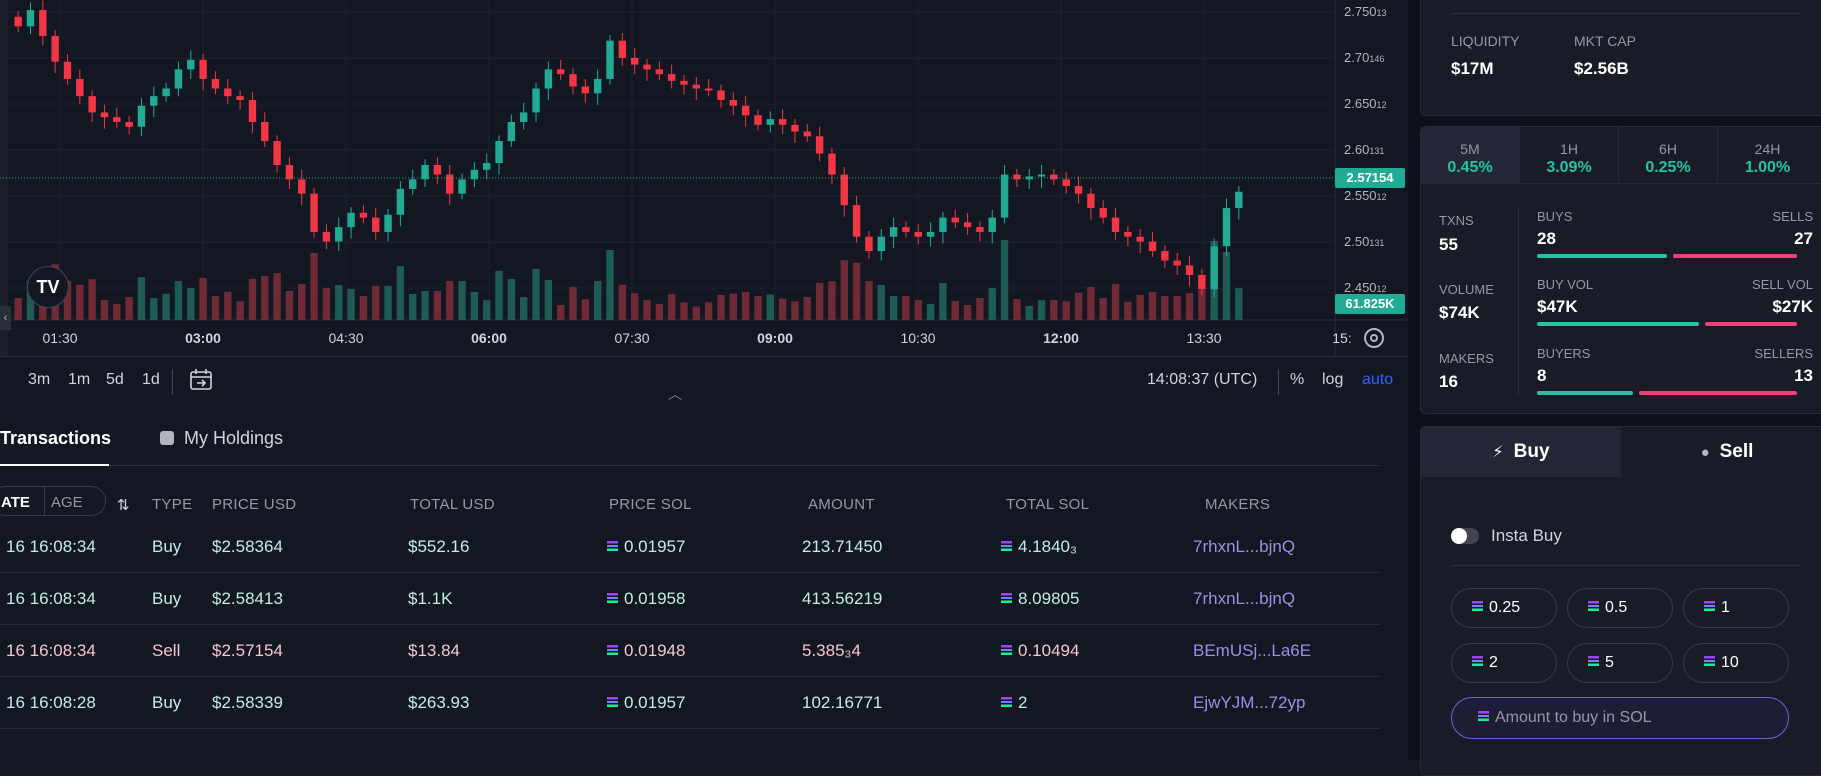 Image resolution: width=1821 pixels, height=776 pixels. Describe the element at coordinates (1470, 155) in the screenshot. I see `period-5m: 5M 0.45%` at that location.